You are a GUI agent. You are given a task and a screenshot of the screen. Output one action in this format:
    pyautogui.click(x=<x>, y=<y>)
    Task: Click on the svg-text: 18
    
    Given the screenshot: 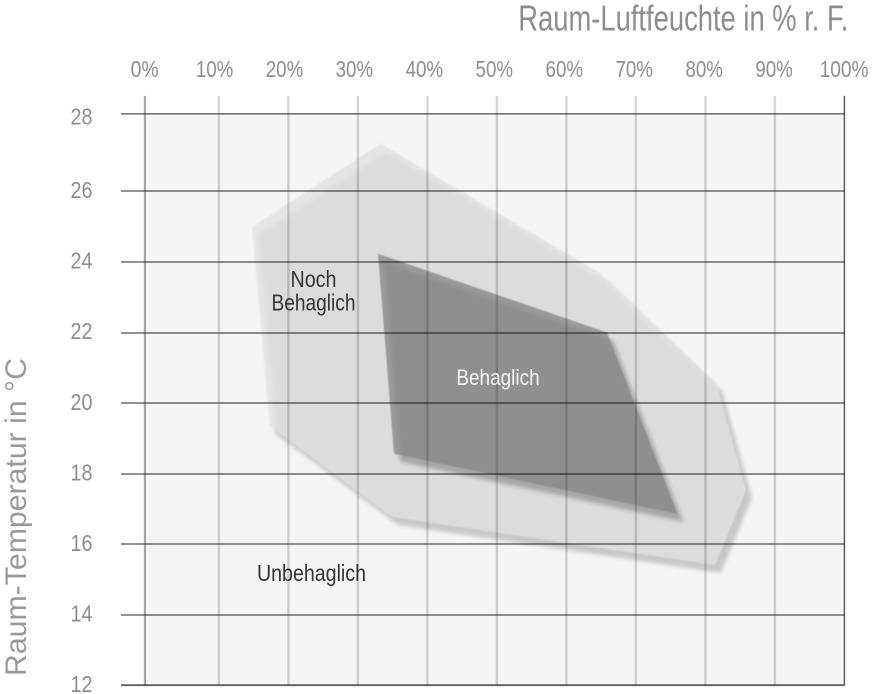 What is the action you would take?
    pyautogui.click(x=82, y=472)
    